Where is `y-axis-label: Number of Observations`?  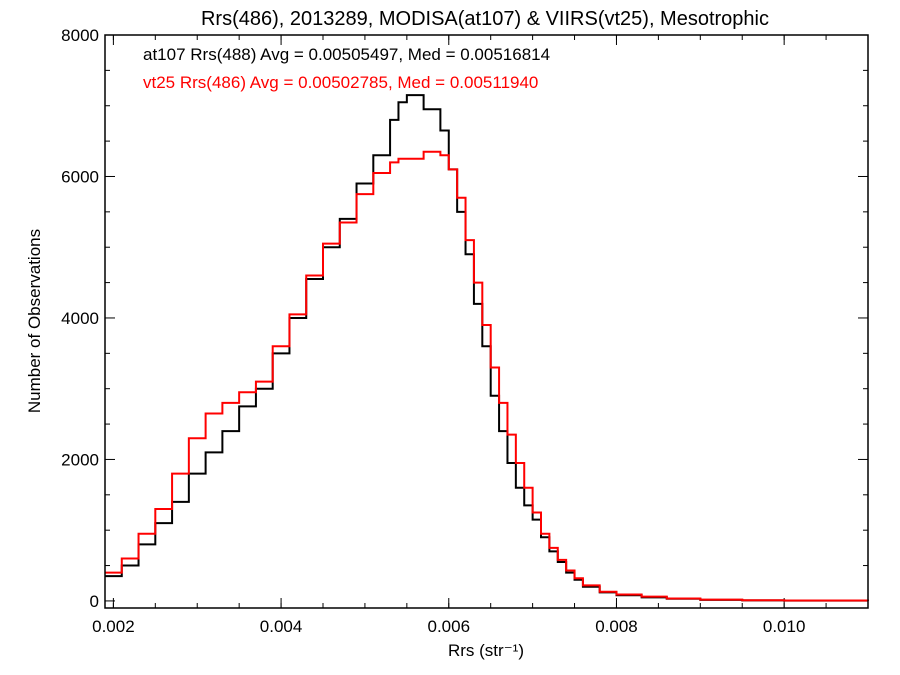
y-axis-label: Number of Observations is located at coordinates (34, 321).